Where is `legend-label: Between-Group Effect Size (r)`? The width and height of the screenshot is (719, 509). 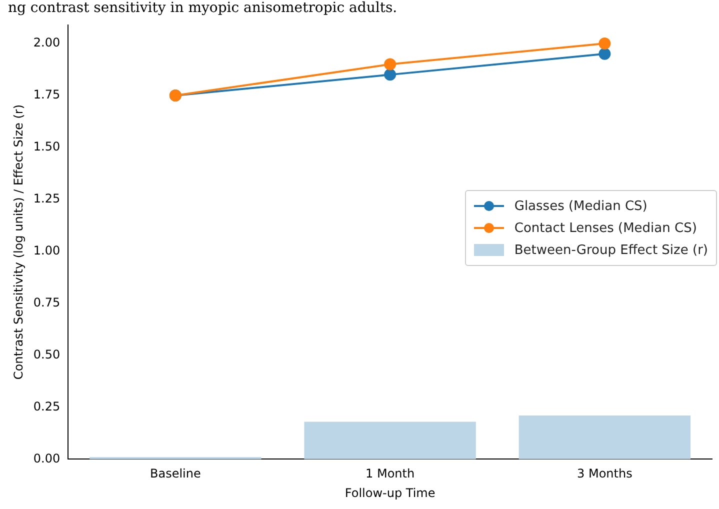 legend-label: Between-Group Effect Size (r) is located at coordinates (611, 250).